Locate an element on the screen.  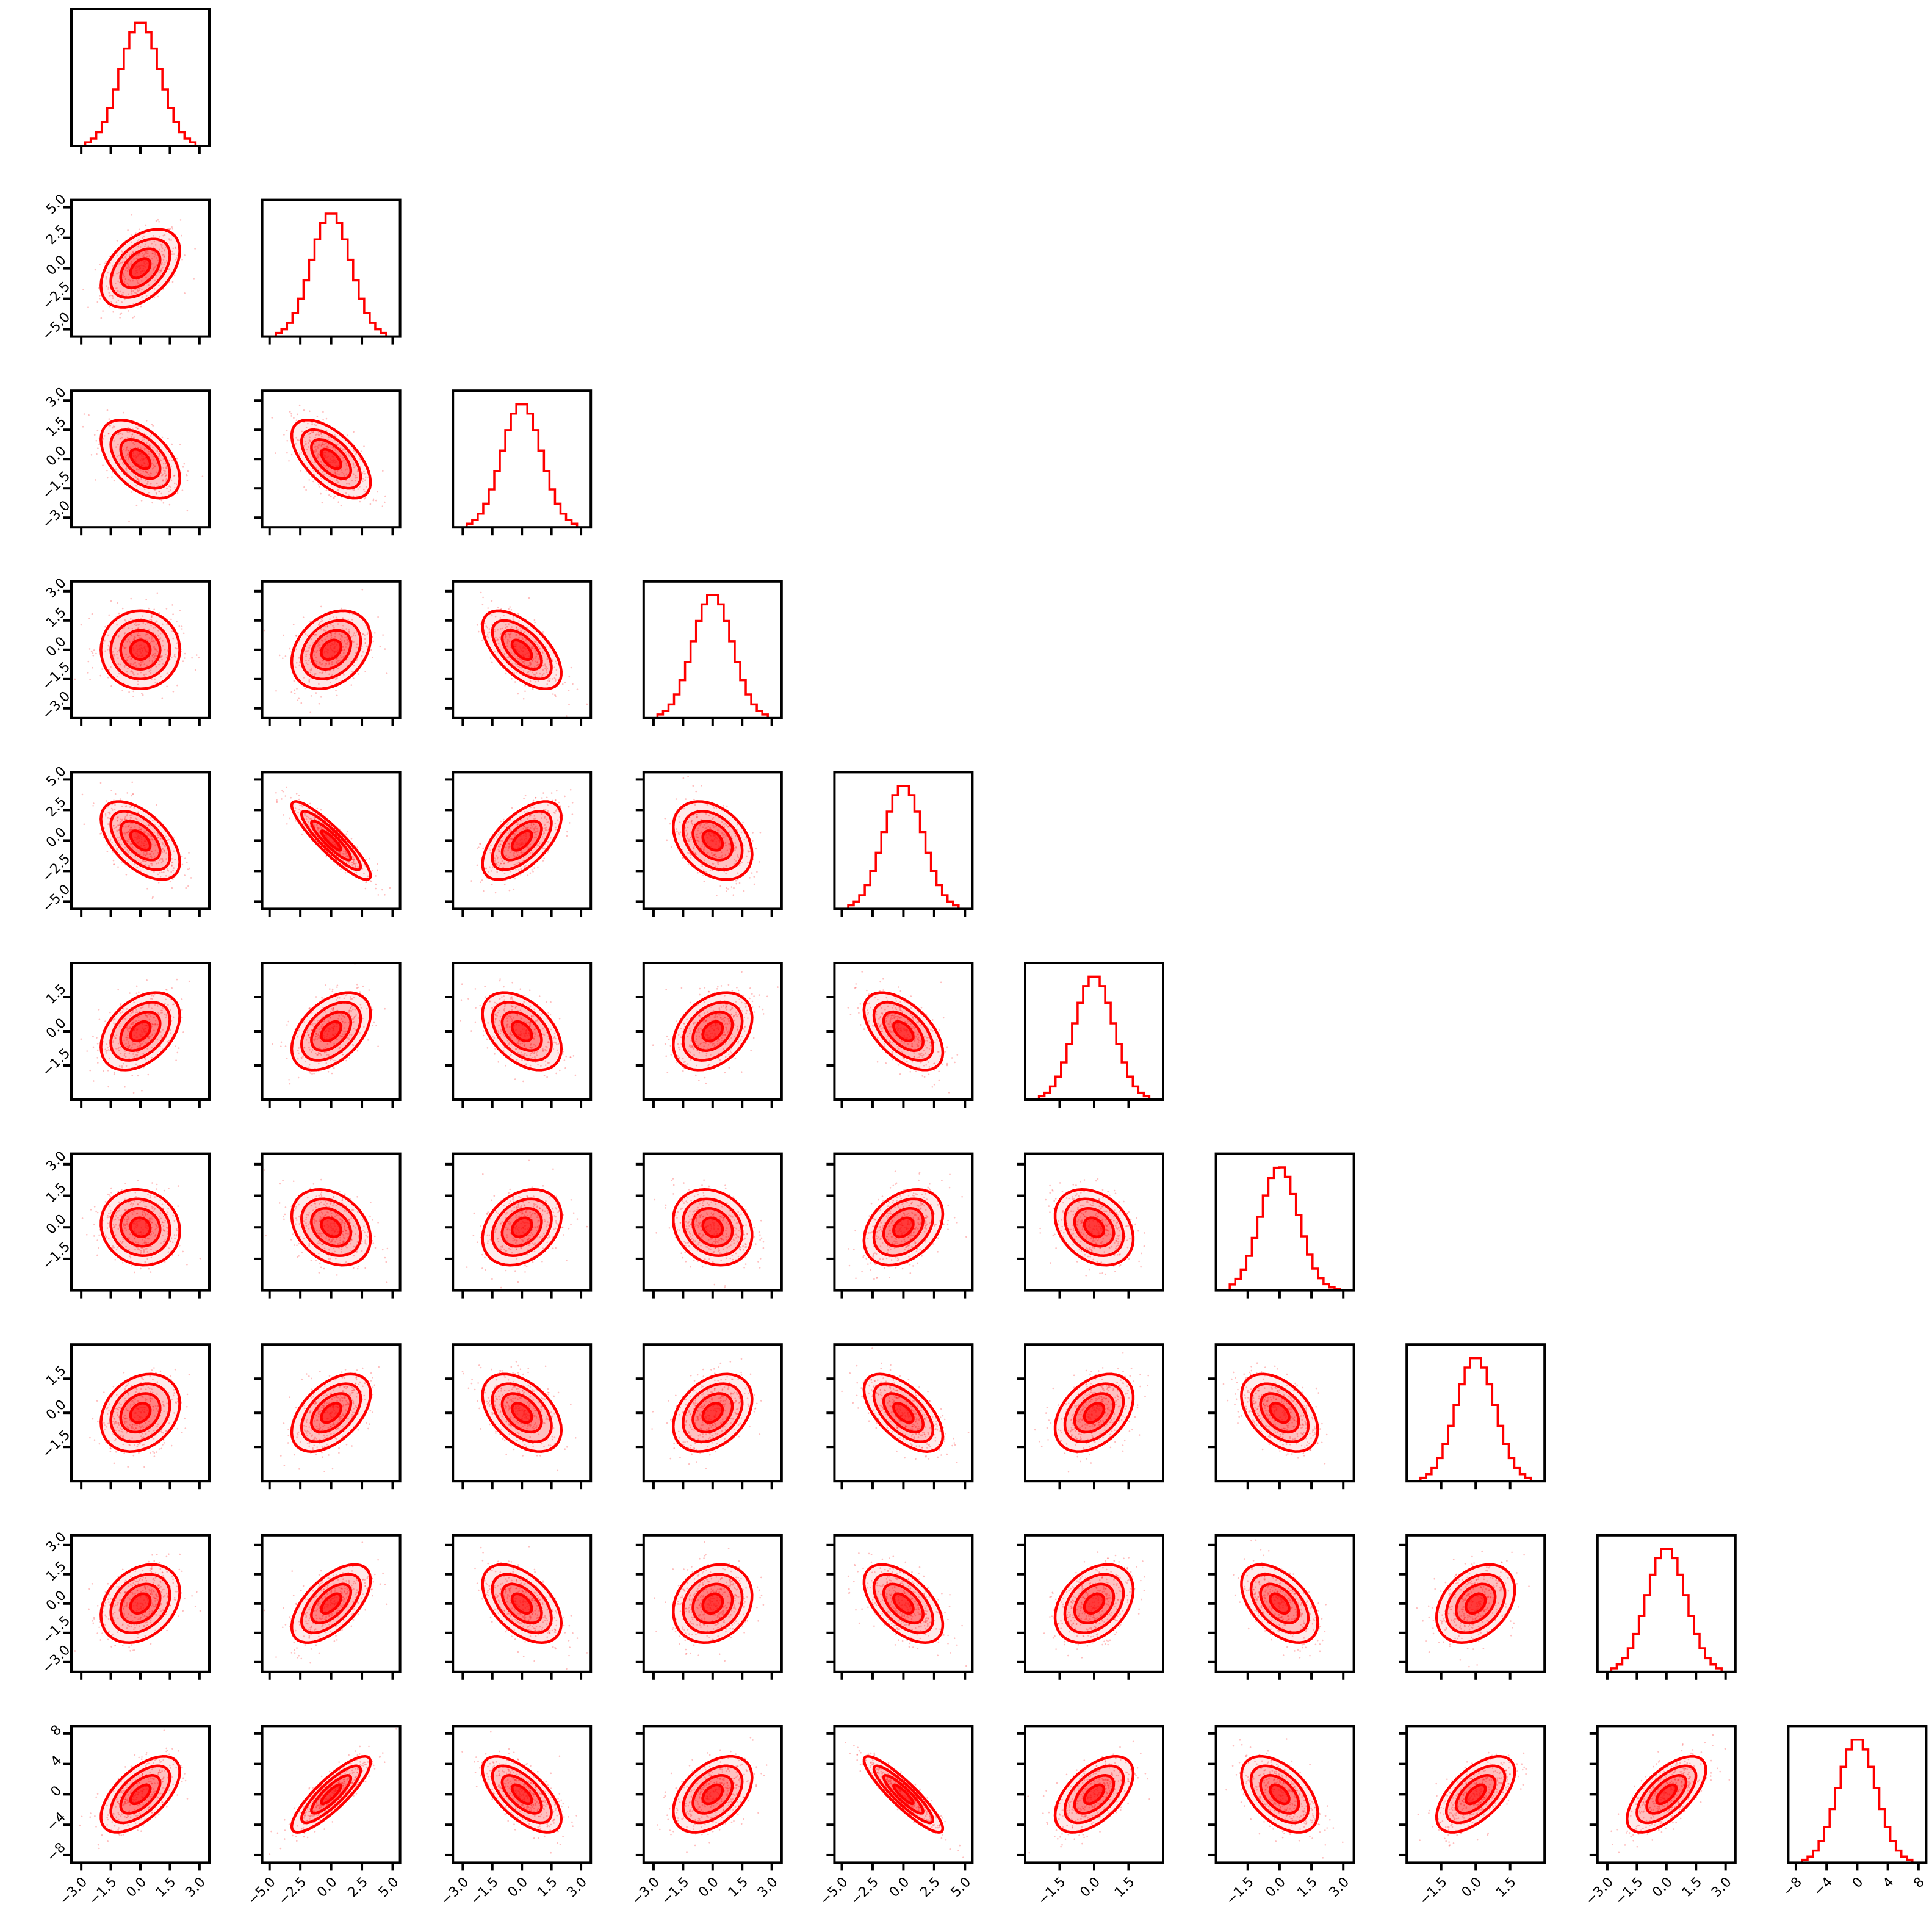
y-tick-label: −4 is located at coordinates (56, 1822).